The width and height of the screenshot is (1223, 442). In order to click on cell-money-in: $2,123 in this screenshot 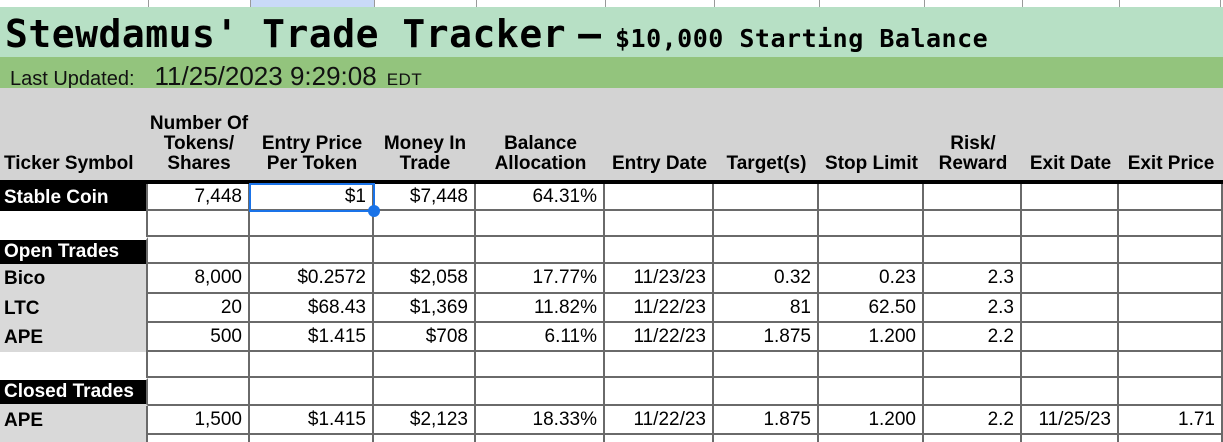, I will do `click(425, 420)`.